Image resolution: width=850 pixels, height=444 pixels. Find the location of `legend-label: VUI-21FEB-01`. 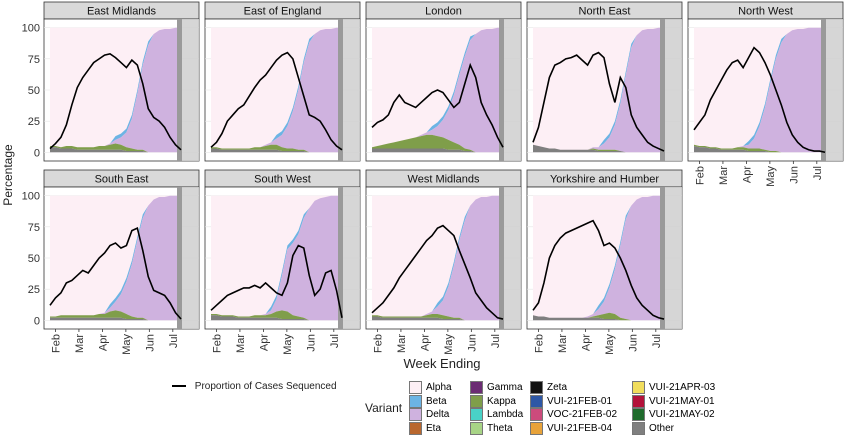

legend-label: VUI-21FEB-01 is located at coordinates (580, 401).